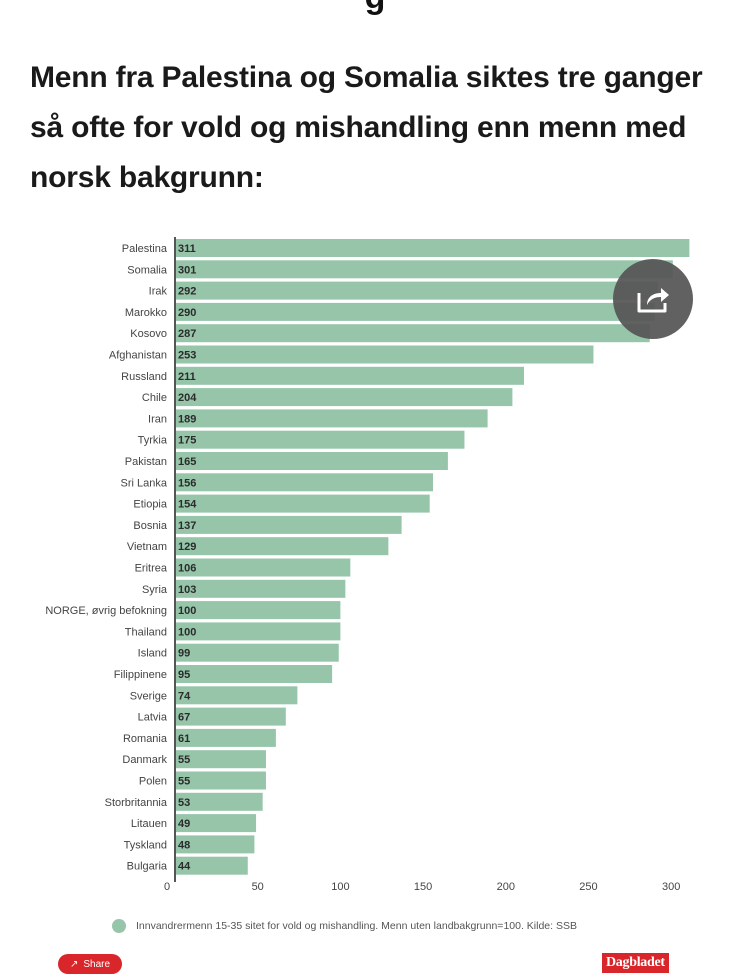 The image size is (750, 977). Describe the element at coordinates (150, 526) in the screenshot. I see `category-label: Bosnia` at that location.